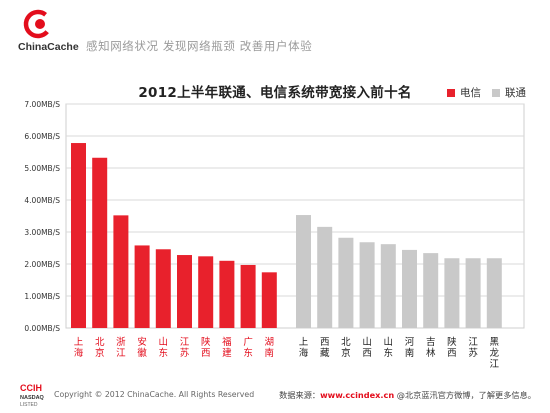  What do you see at coordinates (248, 347) in the screenshot?
I see `telecom-category-label: 广东` at bounding box center [248, 347].